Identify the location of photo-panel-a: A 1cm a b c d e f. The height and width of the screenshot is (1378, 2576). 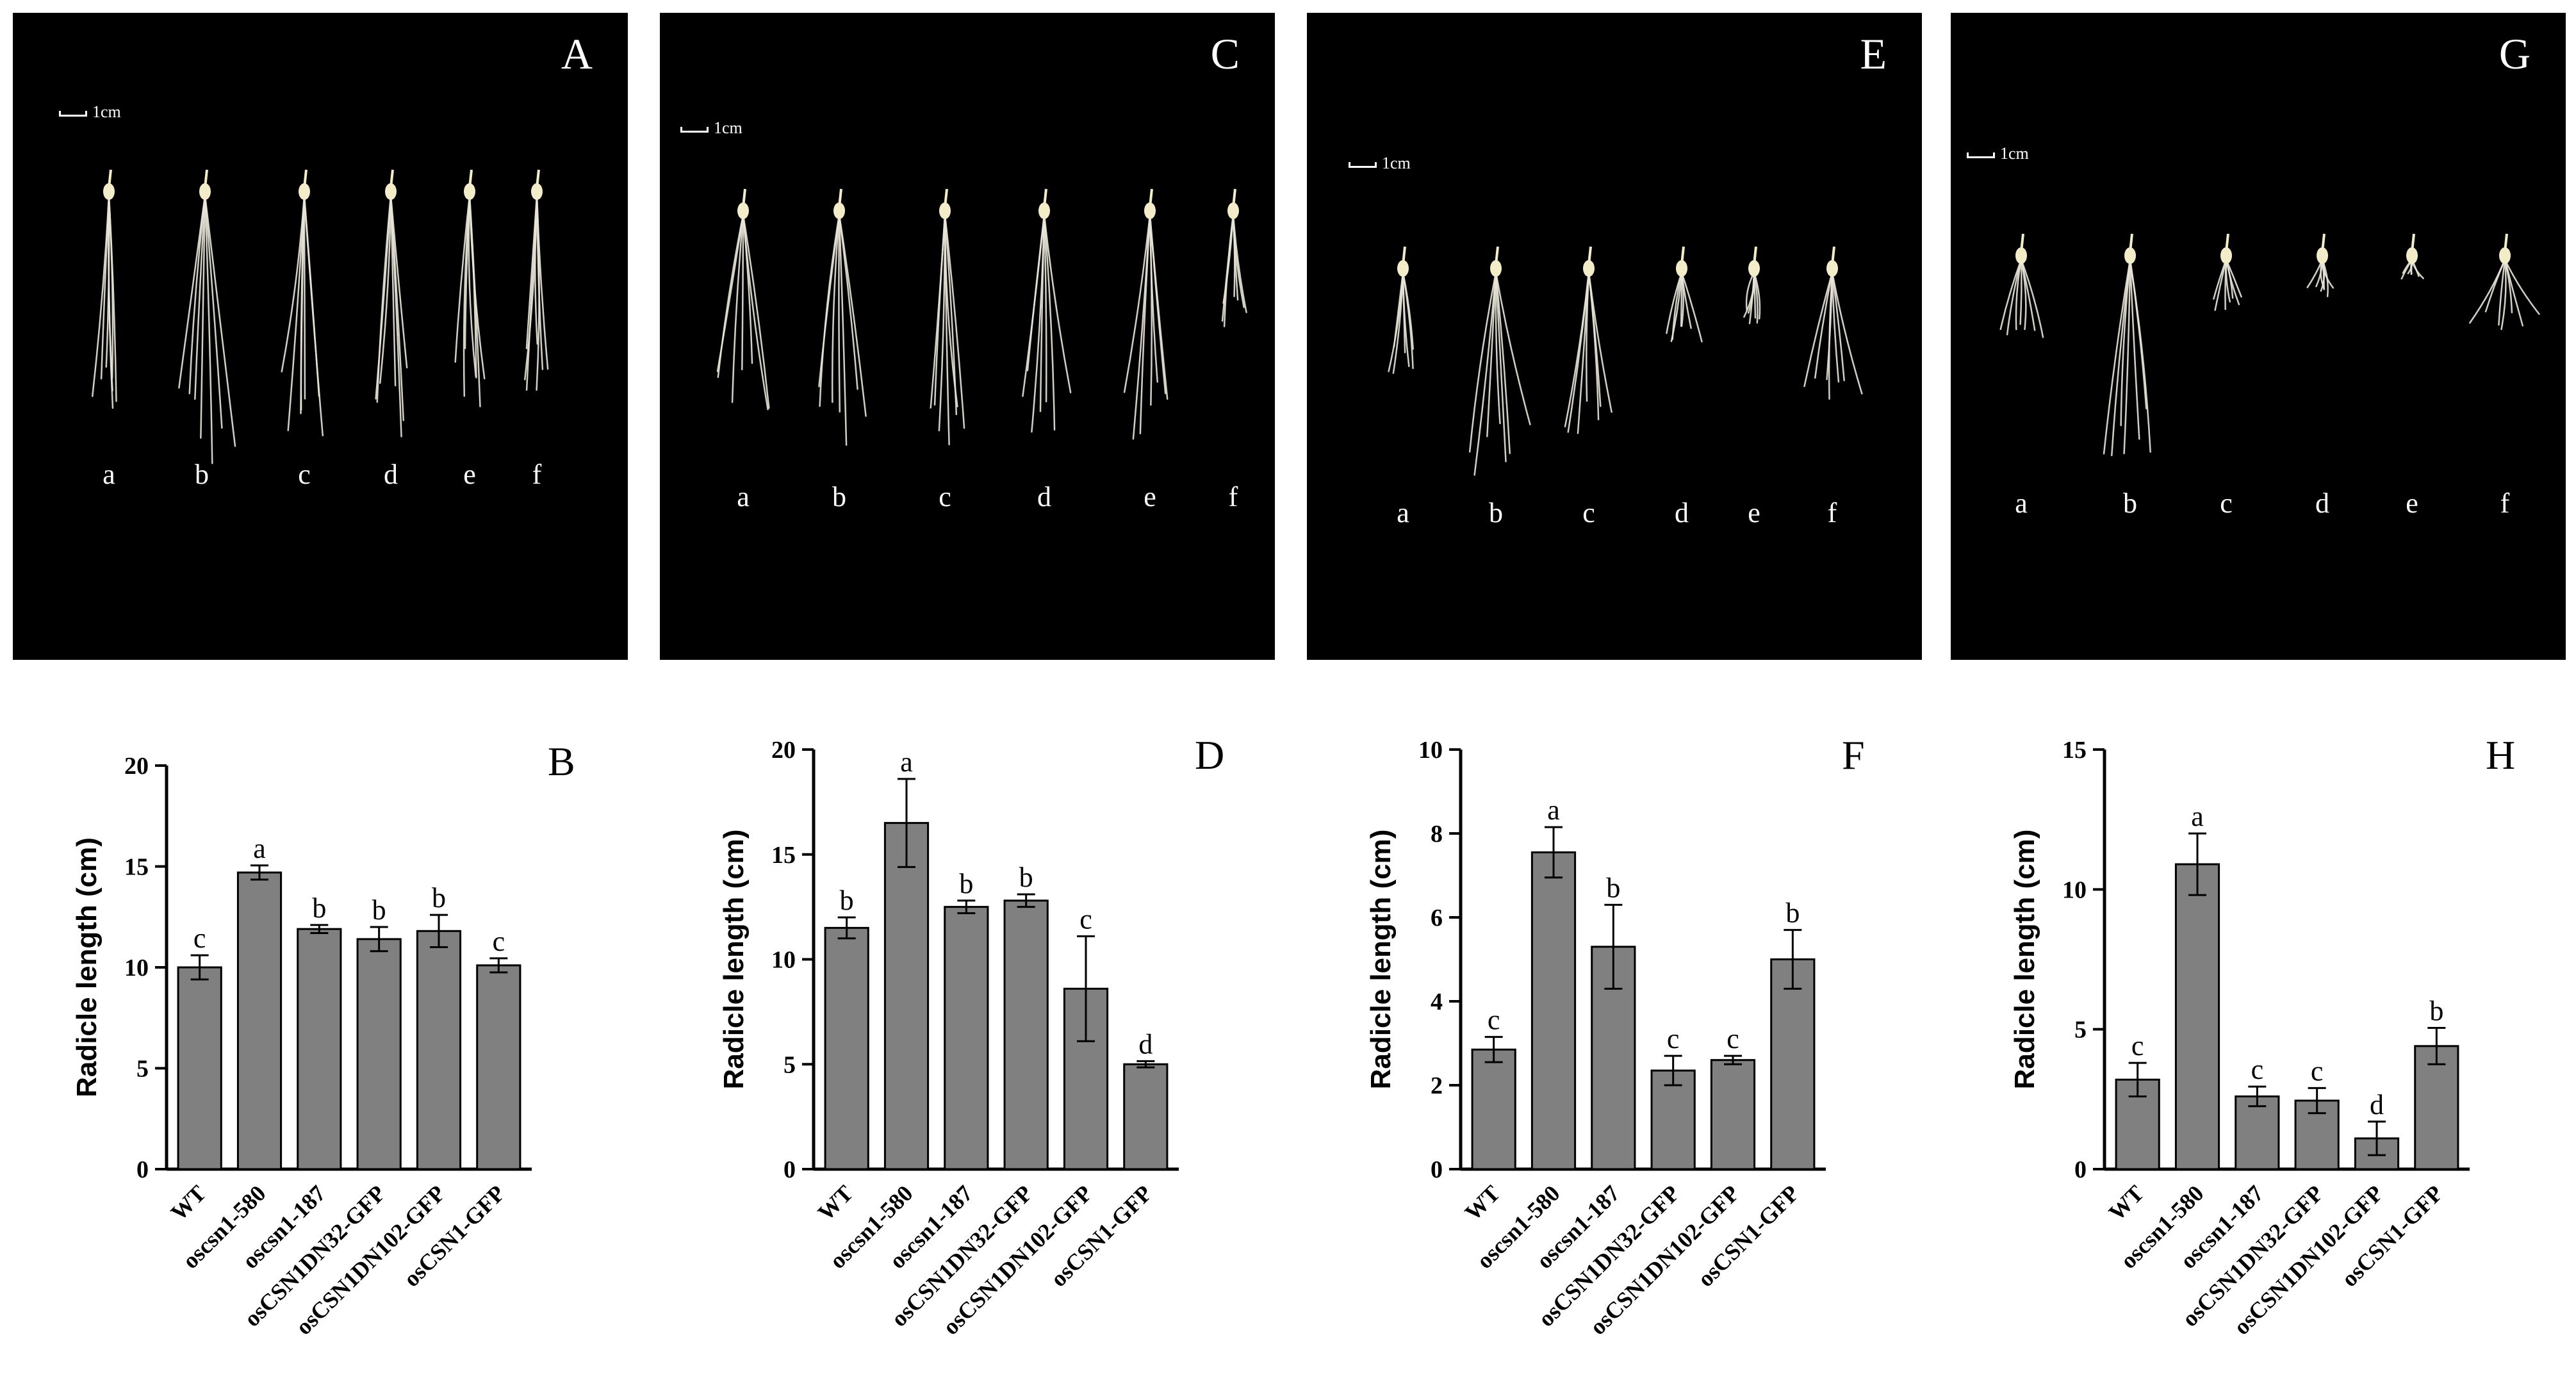
(320, 336).